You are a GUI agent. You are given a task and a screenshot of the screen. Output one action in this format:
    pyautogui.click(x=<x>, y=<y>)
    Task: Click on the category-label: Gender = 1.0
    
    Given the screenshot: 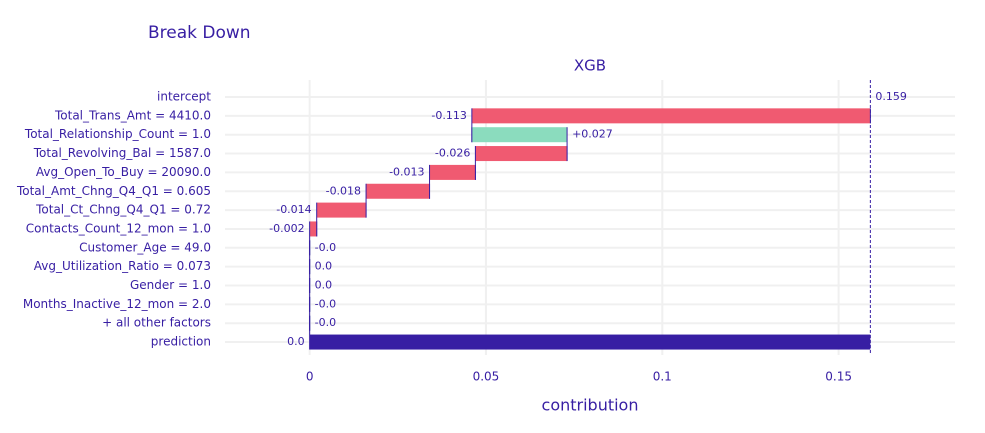 What is the action you would take?
    pyautogui.click(x=170, y=285)
    